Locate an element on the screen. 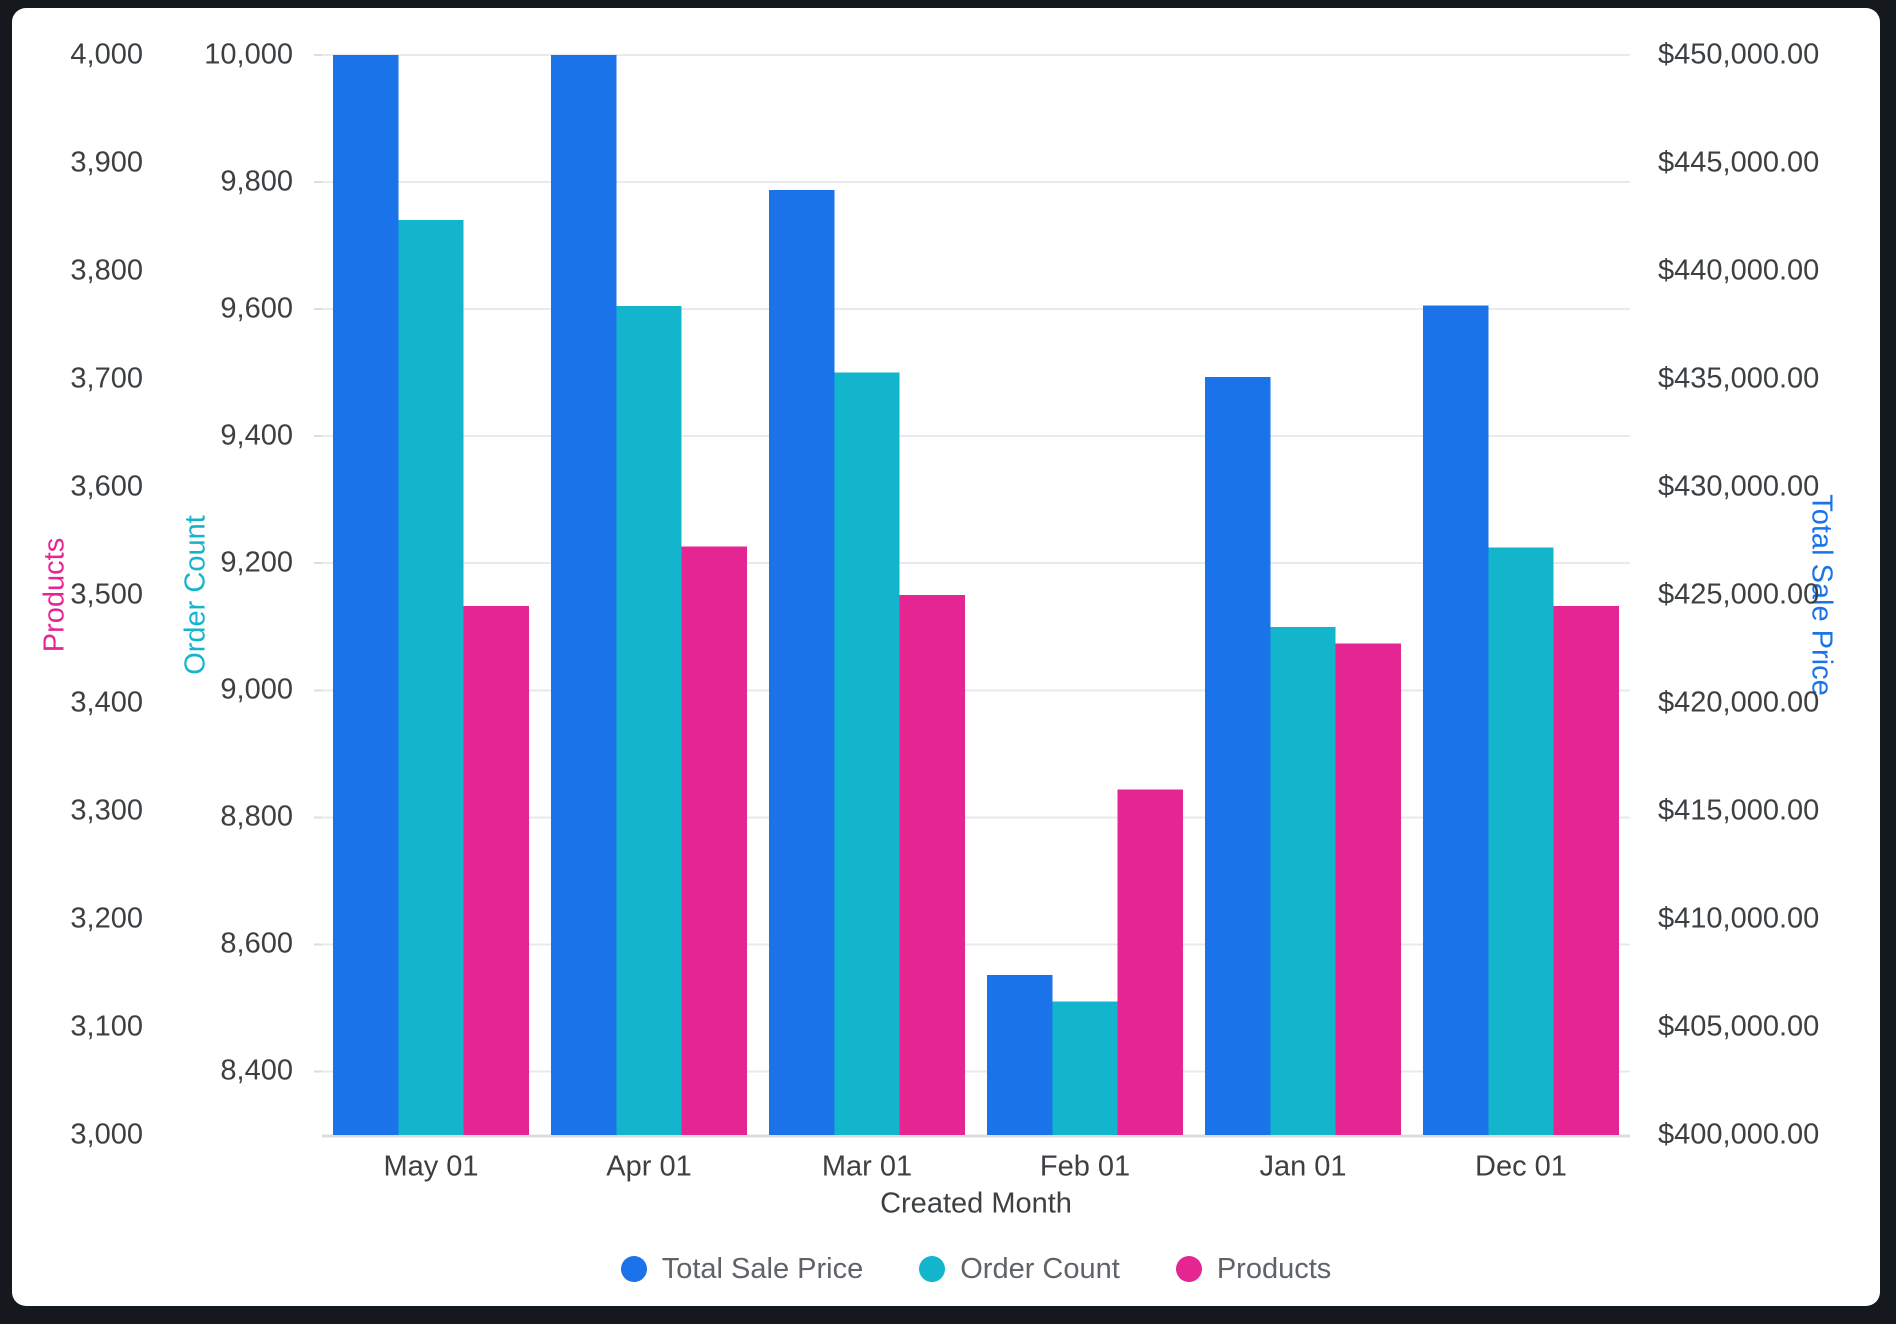  products-tick-label: 3,800 is located at coordinates (106, 270).